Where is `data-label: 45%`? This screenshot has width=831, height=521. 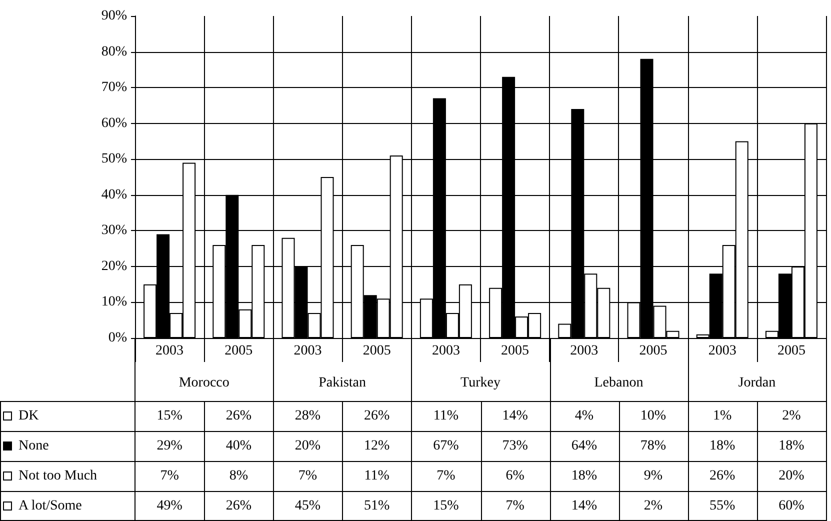
data-label: 45% is located at coordinates (307, 506).